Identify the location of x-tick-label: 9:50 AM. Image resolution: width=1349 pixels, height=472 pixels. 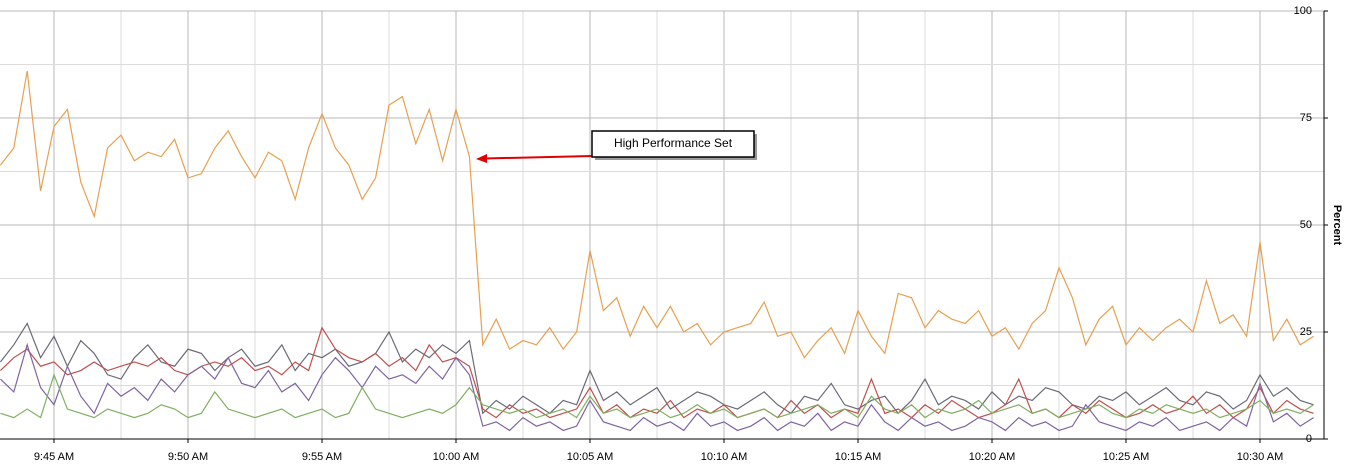
(188, 457).